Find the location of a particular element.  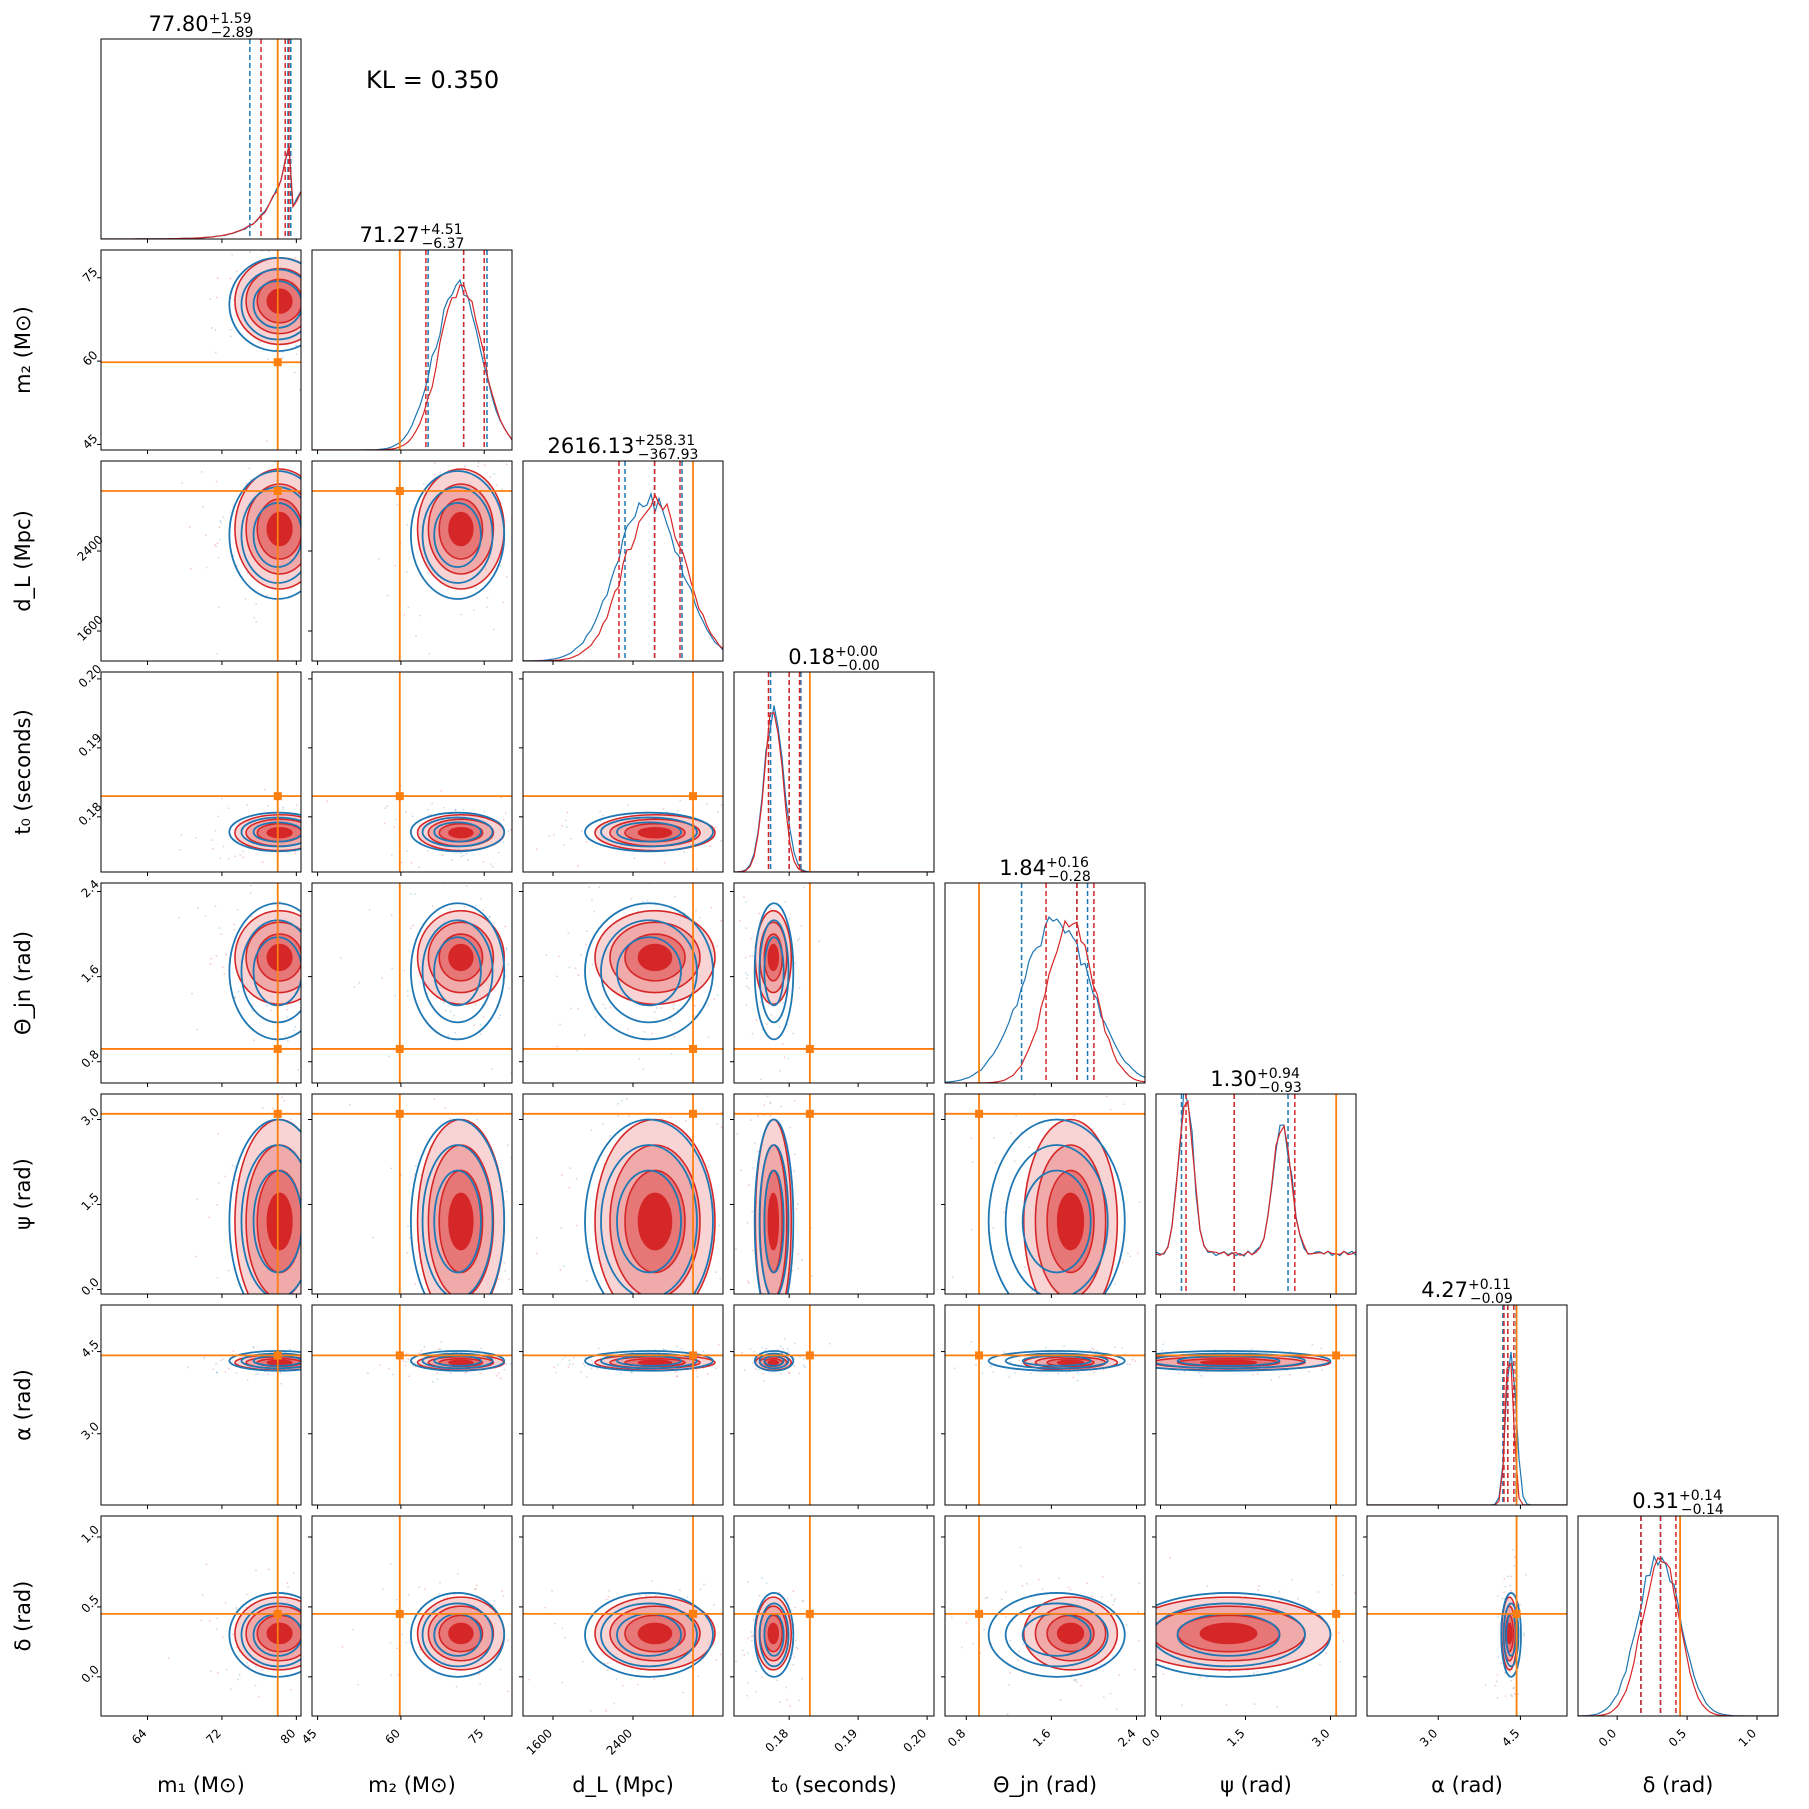

contour-panel-dL-theta is located at coordinates (626, 984).